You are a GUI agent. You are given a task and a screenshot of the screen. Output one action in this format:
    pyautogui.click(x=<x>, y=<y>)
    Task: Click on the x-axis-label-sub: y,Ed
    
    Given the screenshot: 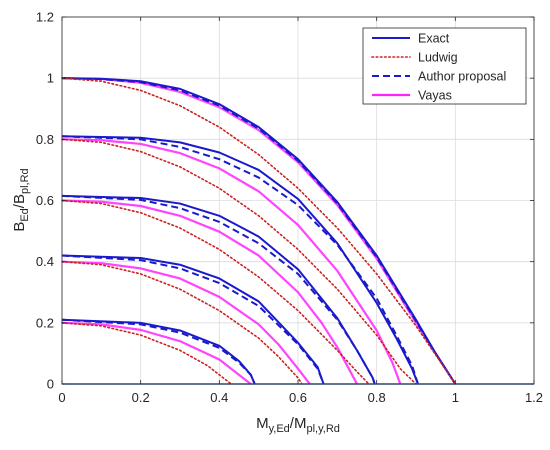 What is the action you would take?
    pyautogui.click(x=279, y=429)
    